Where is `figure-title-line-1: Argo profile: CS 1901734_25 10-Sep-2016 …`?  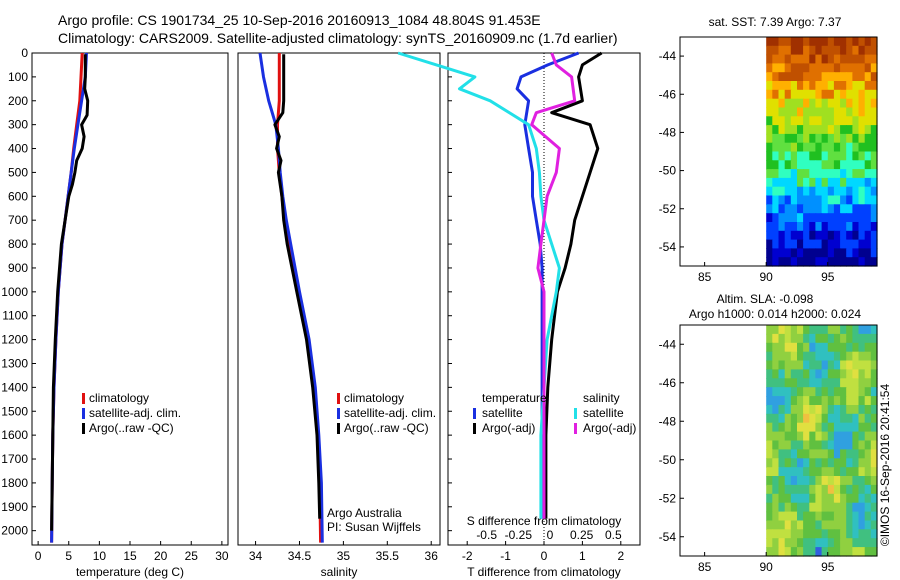 figure-title-line-1: Argo profile: CS 1901734_25 10-Sep-2016 … is located at coordinates (299, 20).